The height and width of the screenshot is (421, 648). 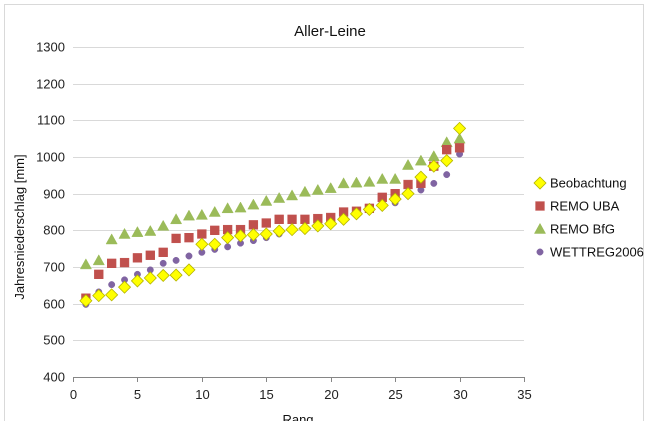 I want to click on legend-item: WETTREG2006, so click(x=590, y=252).